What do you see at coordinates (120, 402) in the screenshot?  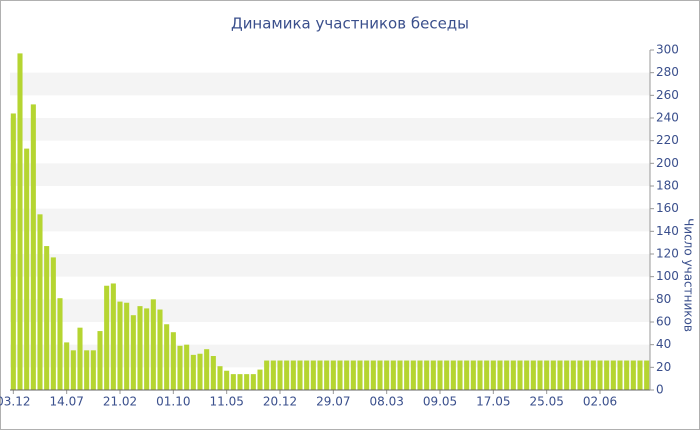 I see `x-tick-label: 21.02` at bounding box center [120, 402].